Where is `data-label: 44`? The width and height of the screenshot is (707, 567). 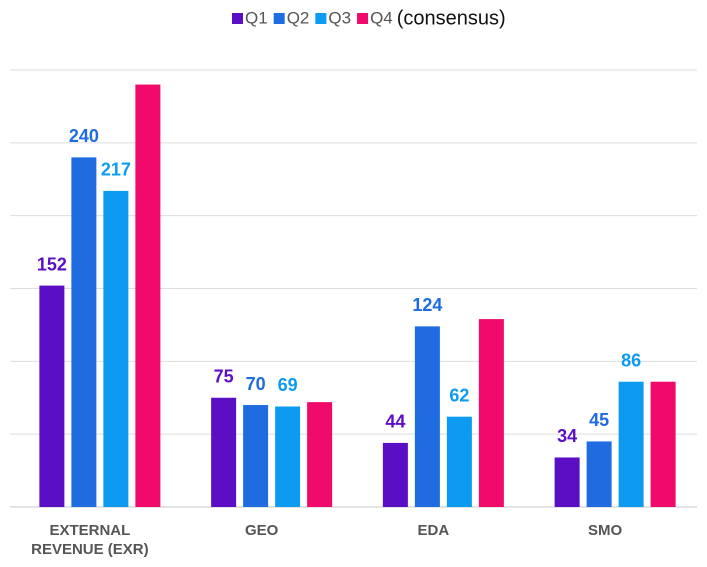 data-label: 44 is located at coordinates (395, 422).